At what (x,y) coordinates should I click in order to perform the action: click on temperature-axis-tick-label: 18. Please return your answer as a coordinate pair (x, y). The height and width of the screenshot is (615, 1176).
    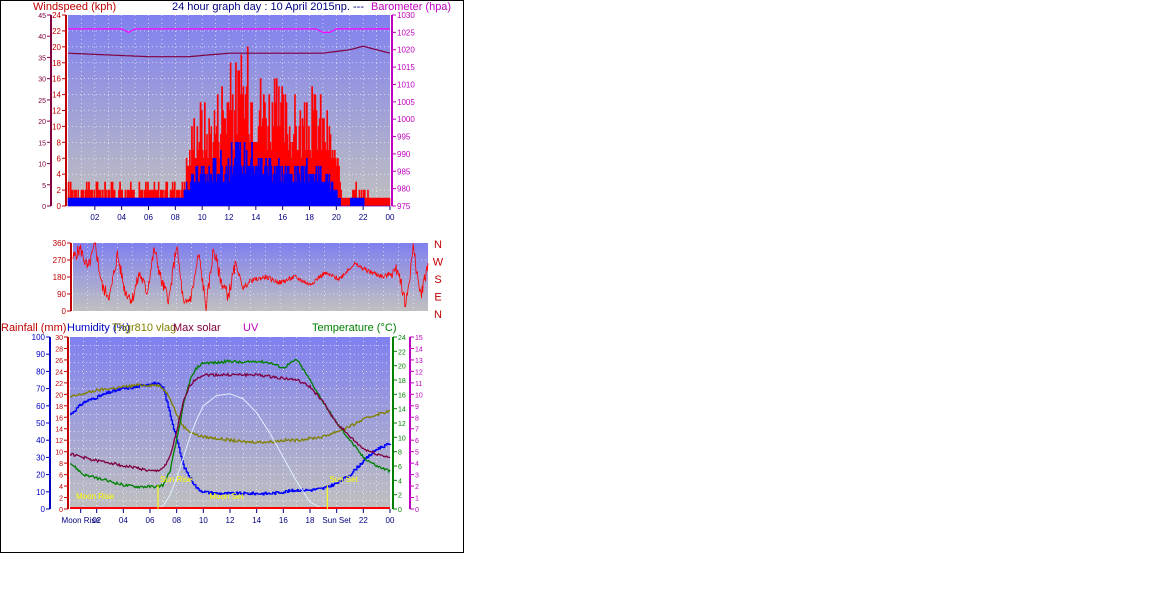
    Looking at the image, I should click on (402, 381).